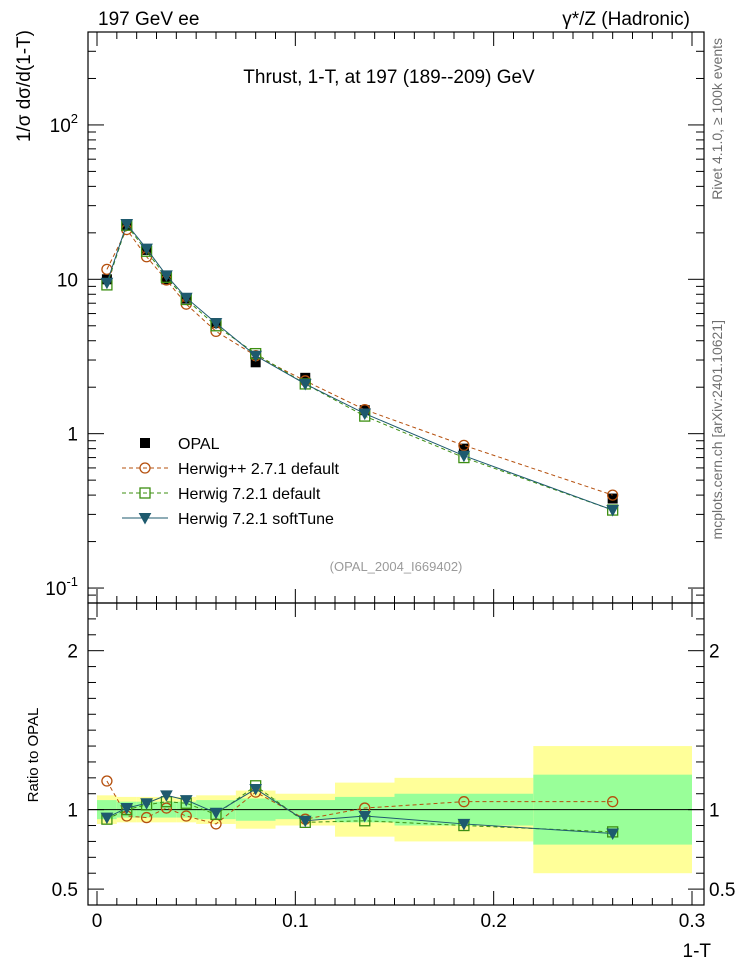 The width and height of the screenshot is (746, 972). Describe the element at coordinates (722, 890) in the screenshot. I see `ratio-y-tick-label-right-0: 0.5` at that location.